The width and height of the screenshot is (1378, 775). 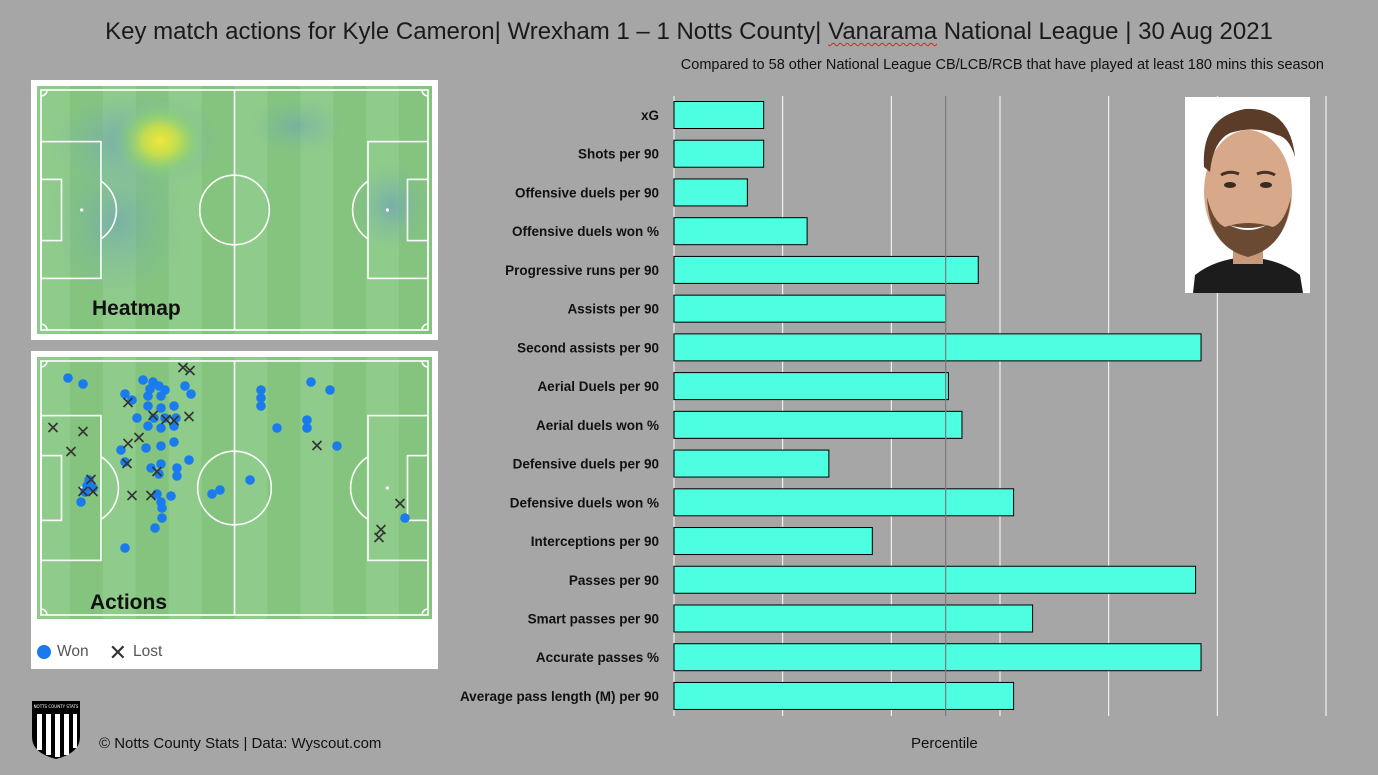 What do you see at coordinates (160, 141) in the screenshot?
I see `heat-hotspot` at bounding box center [160, 141].